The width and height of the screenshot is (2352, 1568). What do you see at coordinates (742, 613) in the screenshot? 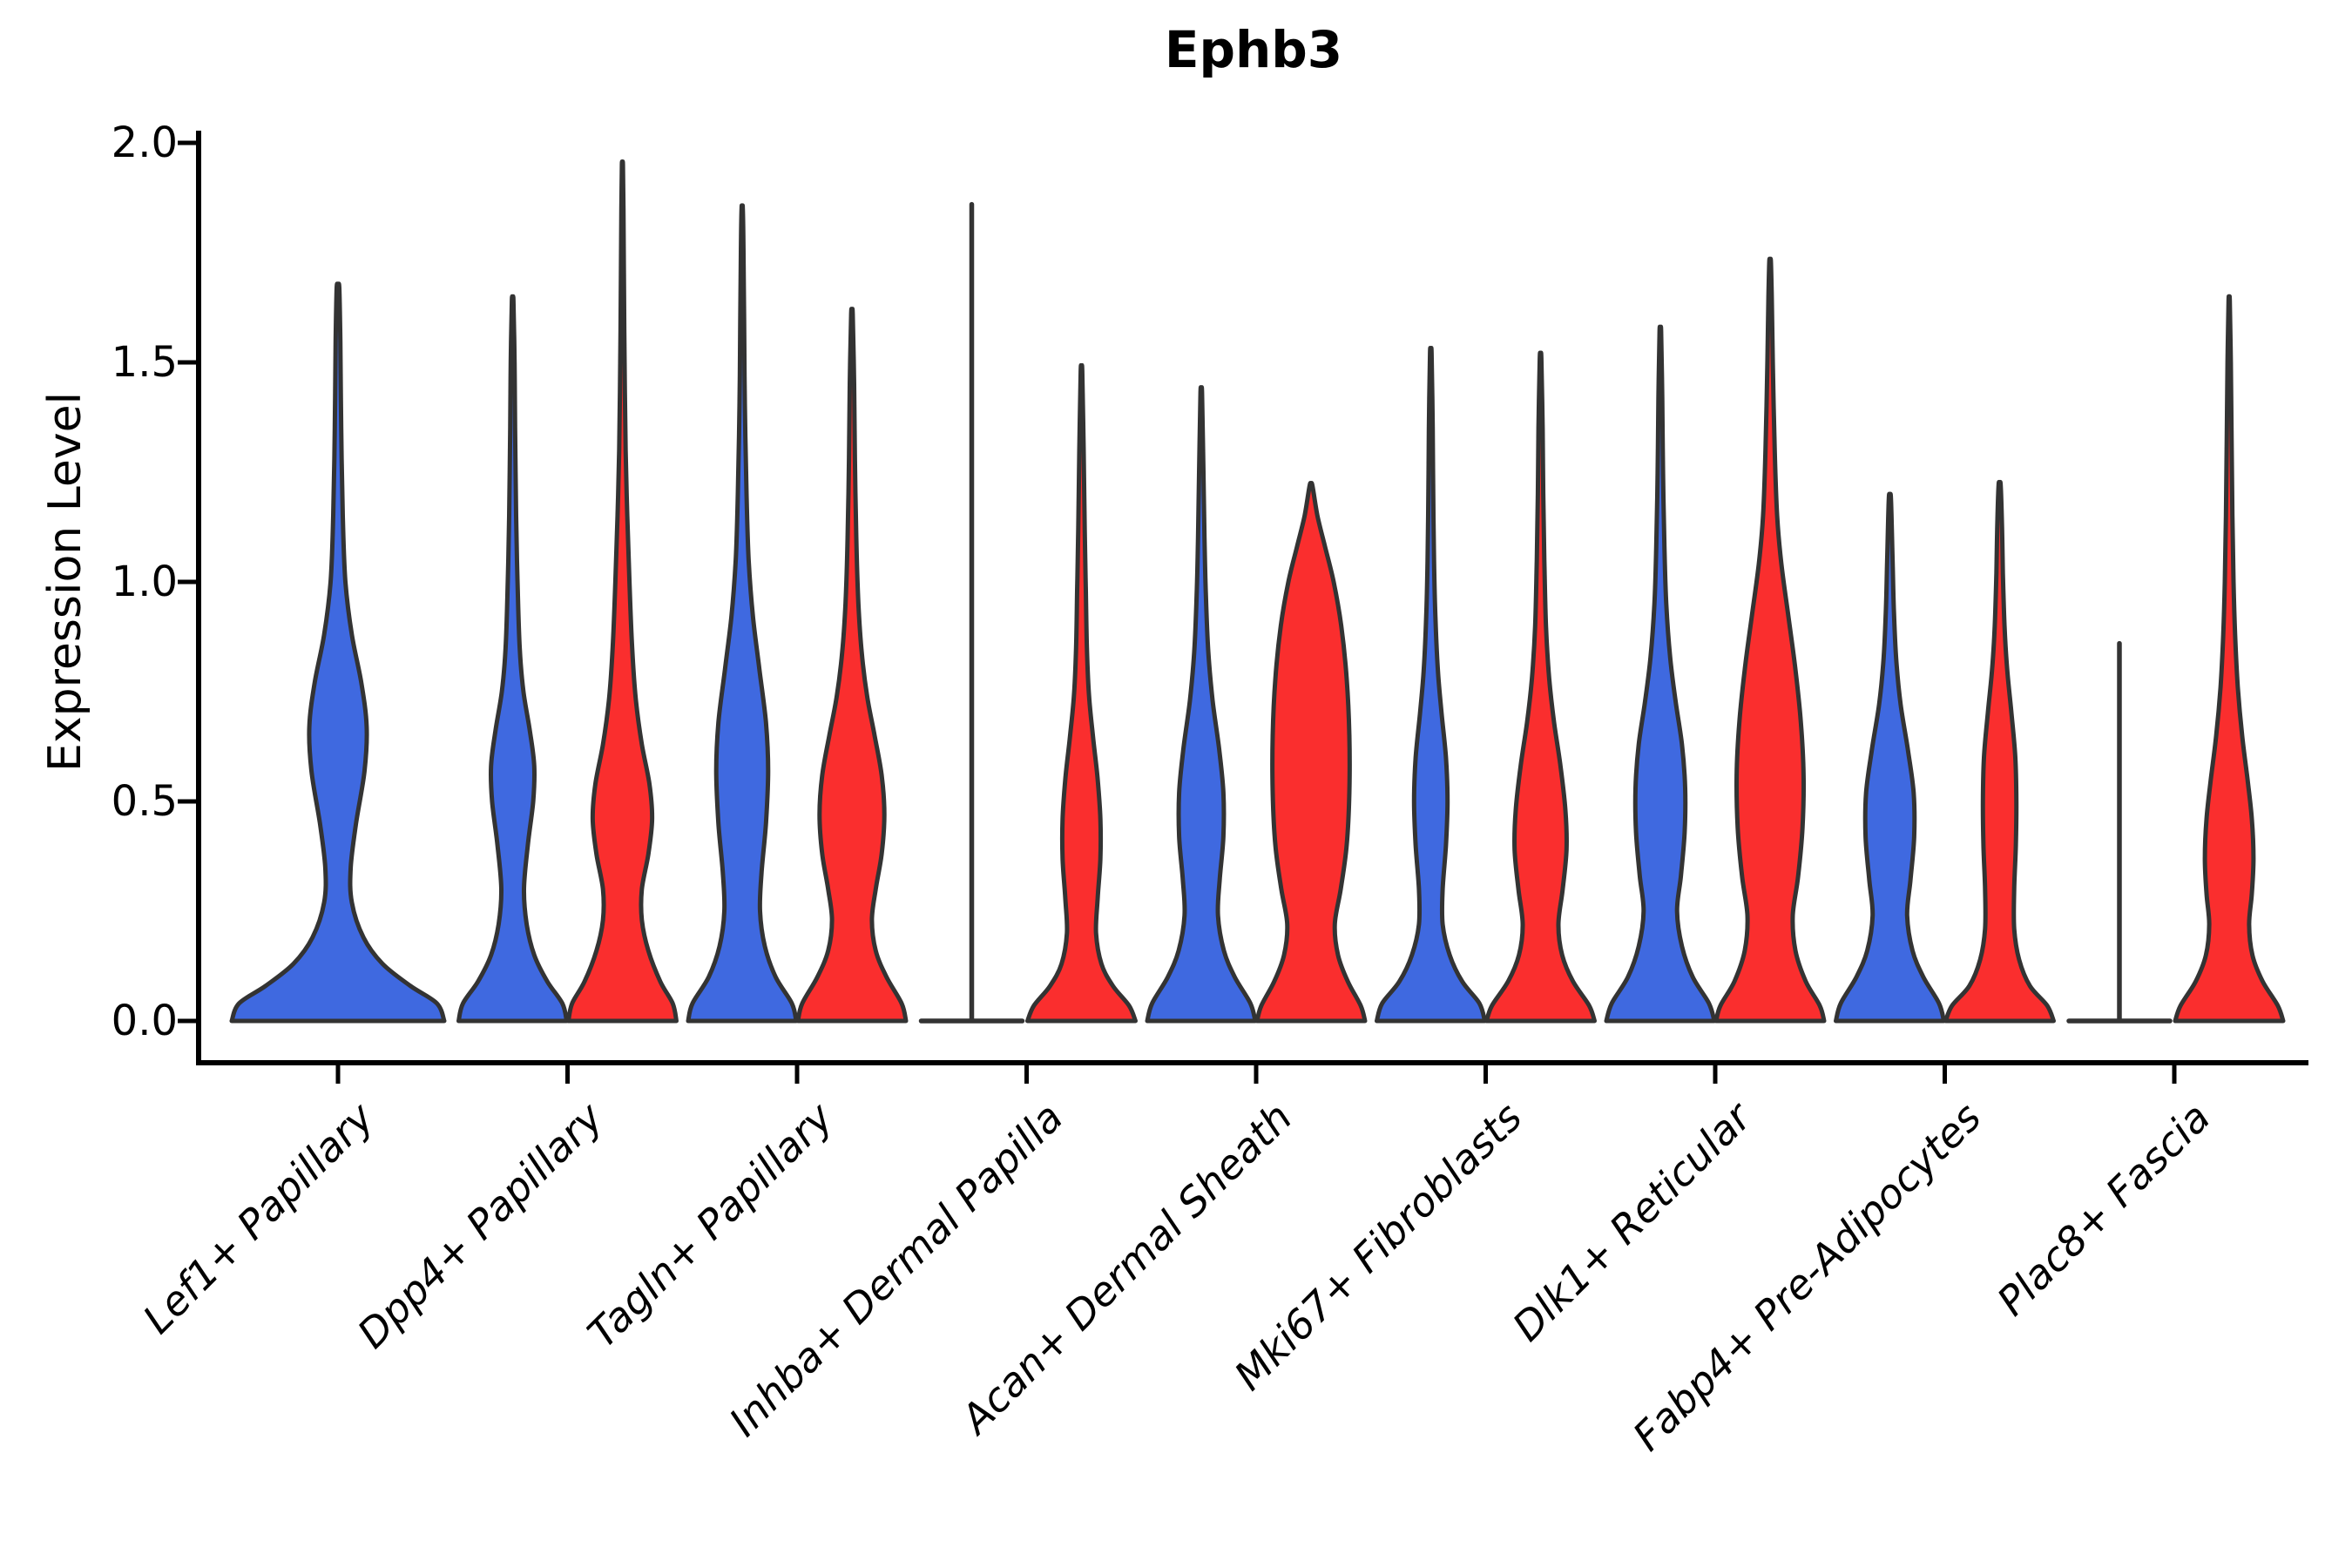
I see `violin-tagln-papillary-blue` at bounding box center [742, 613].